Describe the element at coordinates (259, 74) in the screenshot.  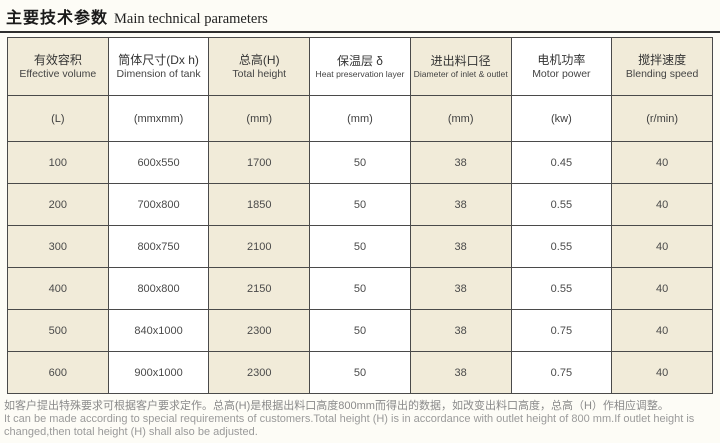
I see `column-header-en: Total height` at that location.